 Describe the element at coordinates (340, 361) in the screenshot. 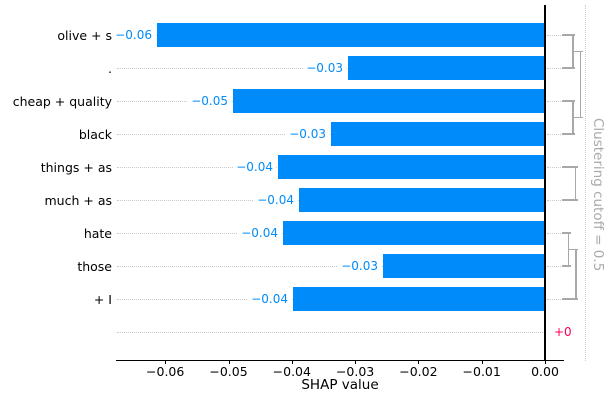

I see `x-axis-line` at that location.